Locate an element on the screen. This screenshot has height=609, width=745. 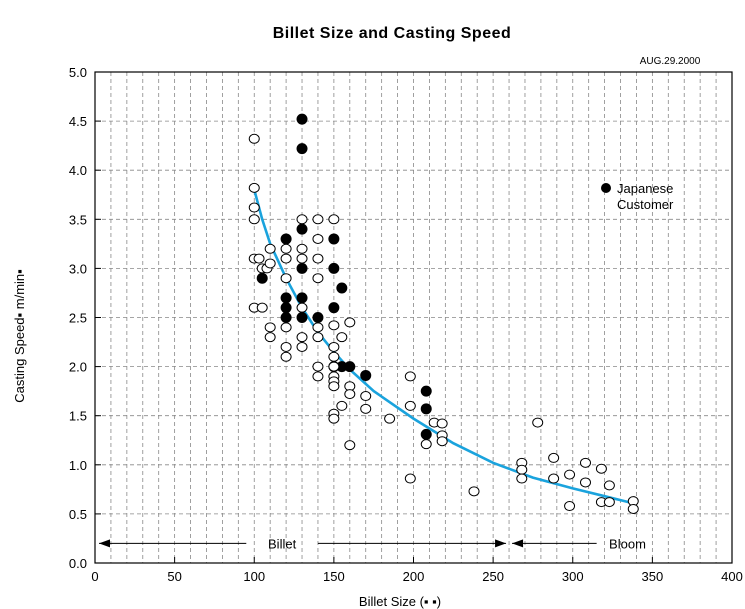
y-tick-label: 4.5 is located at coordinates (78, 121).